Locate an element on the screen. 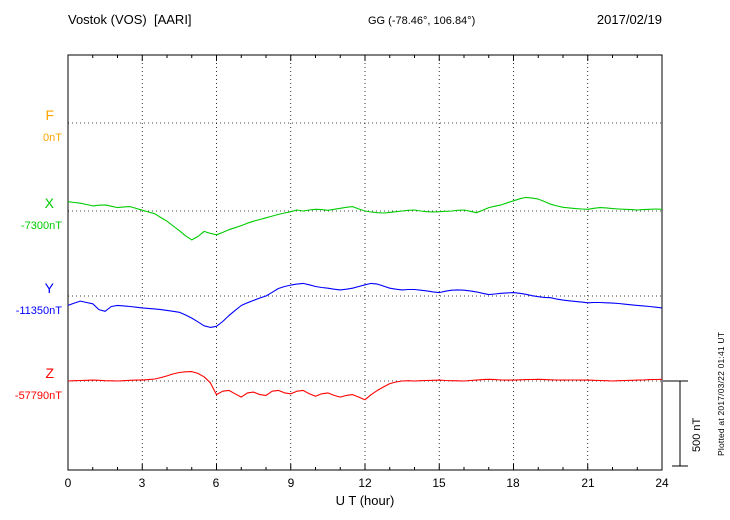 The height and width of the screenshot is (520, 730). trace-Y is located at coordinates (365, 305).